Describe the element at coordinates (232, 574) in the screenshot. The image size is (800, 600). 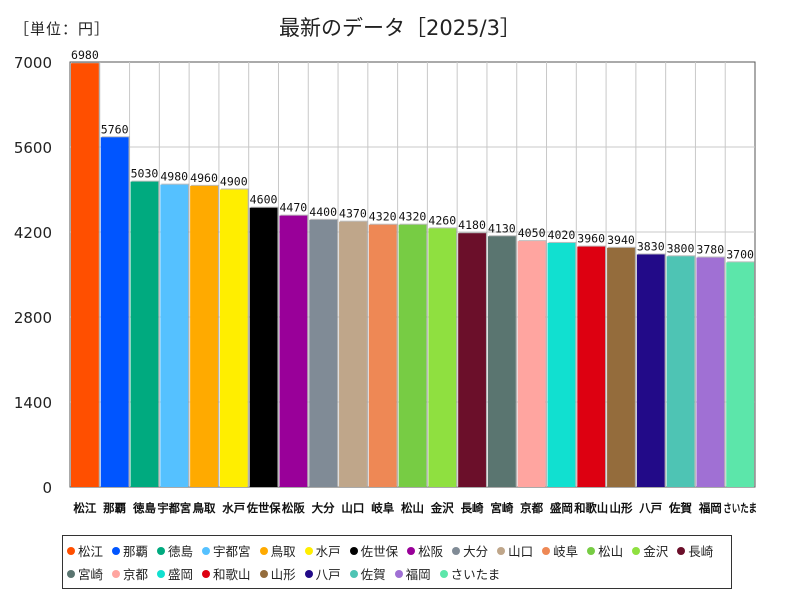
I see `legend-label: 和歌山` at that location.